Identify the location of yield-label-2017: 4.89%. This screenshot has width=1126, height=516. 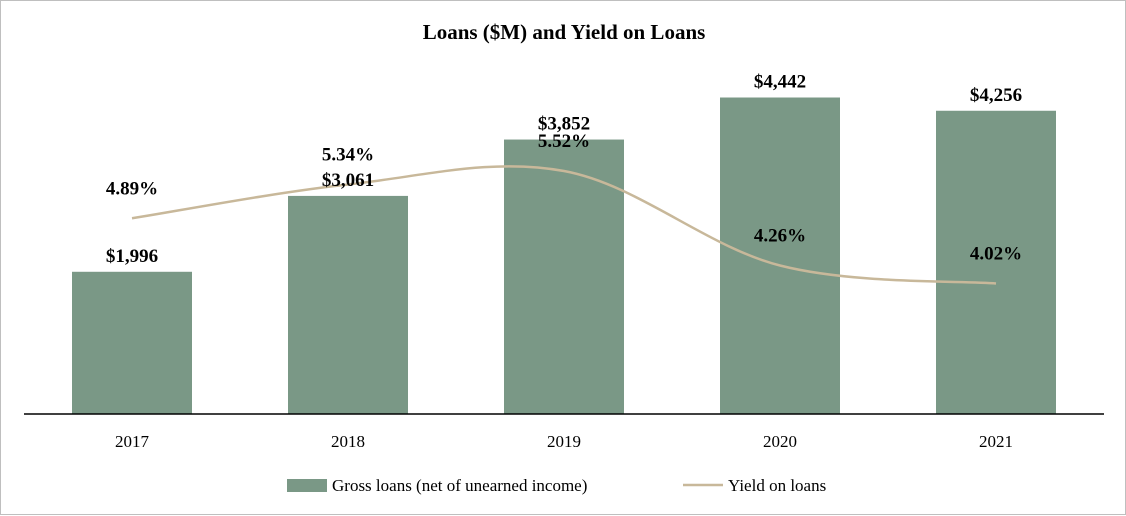
(132, 188).